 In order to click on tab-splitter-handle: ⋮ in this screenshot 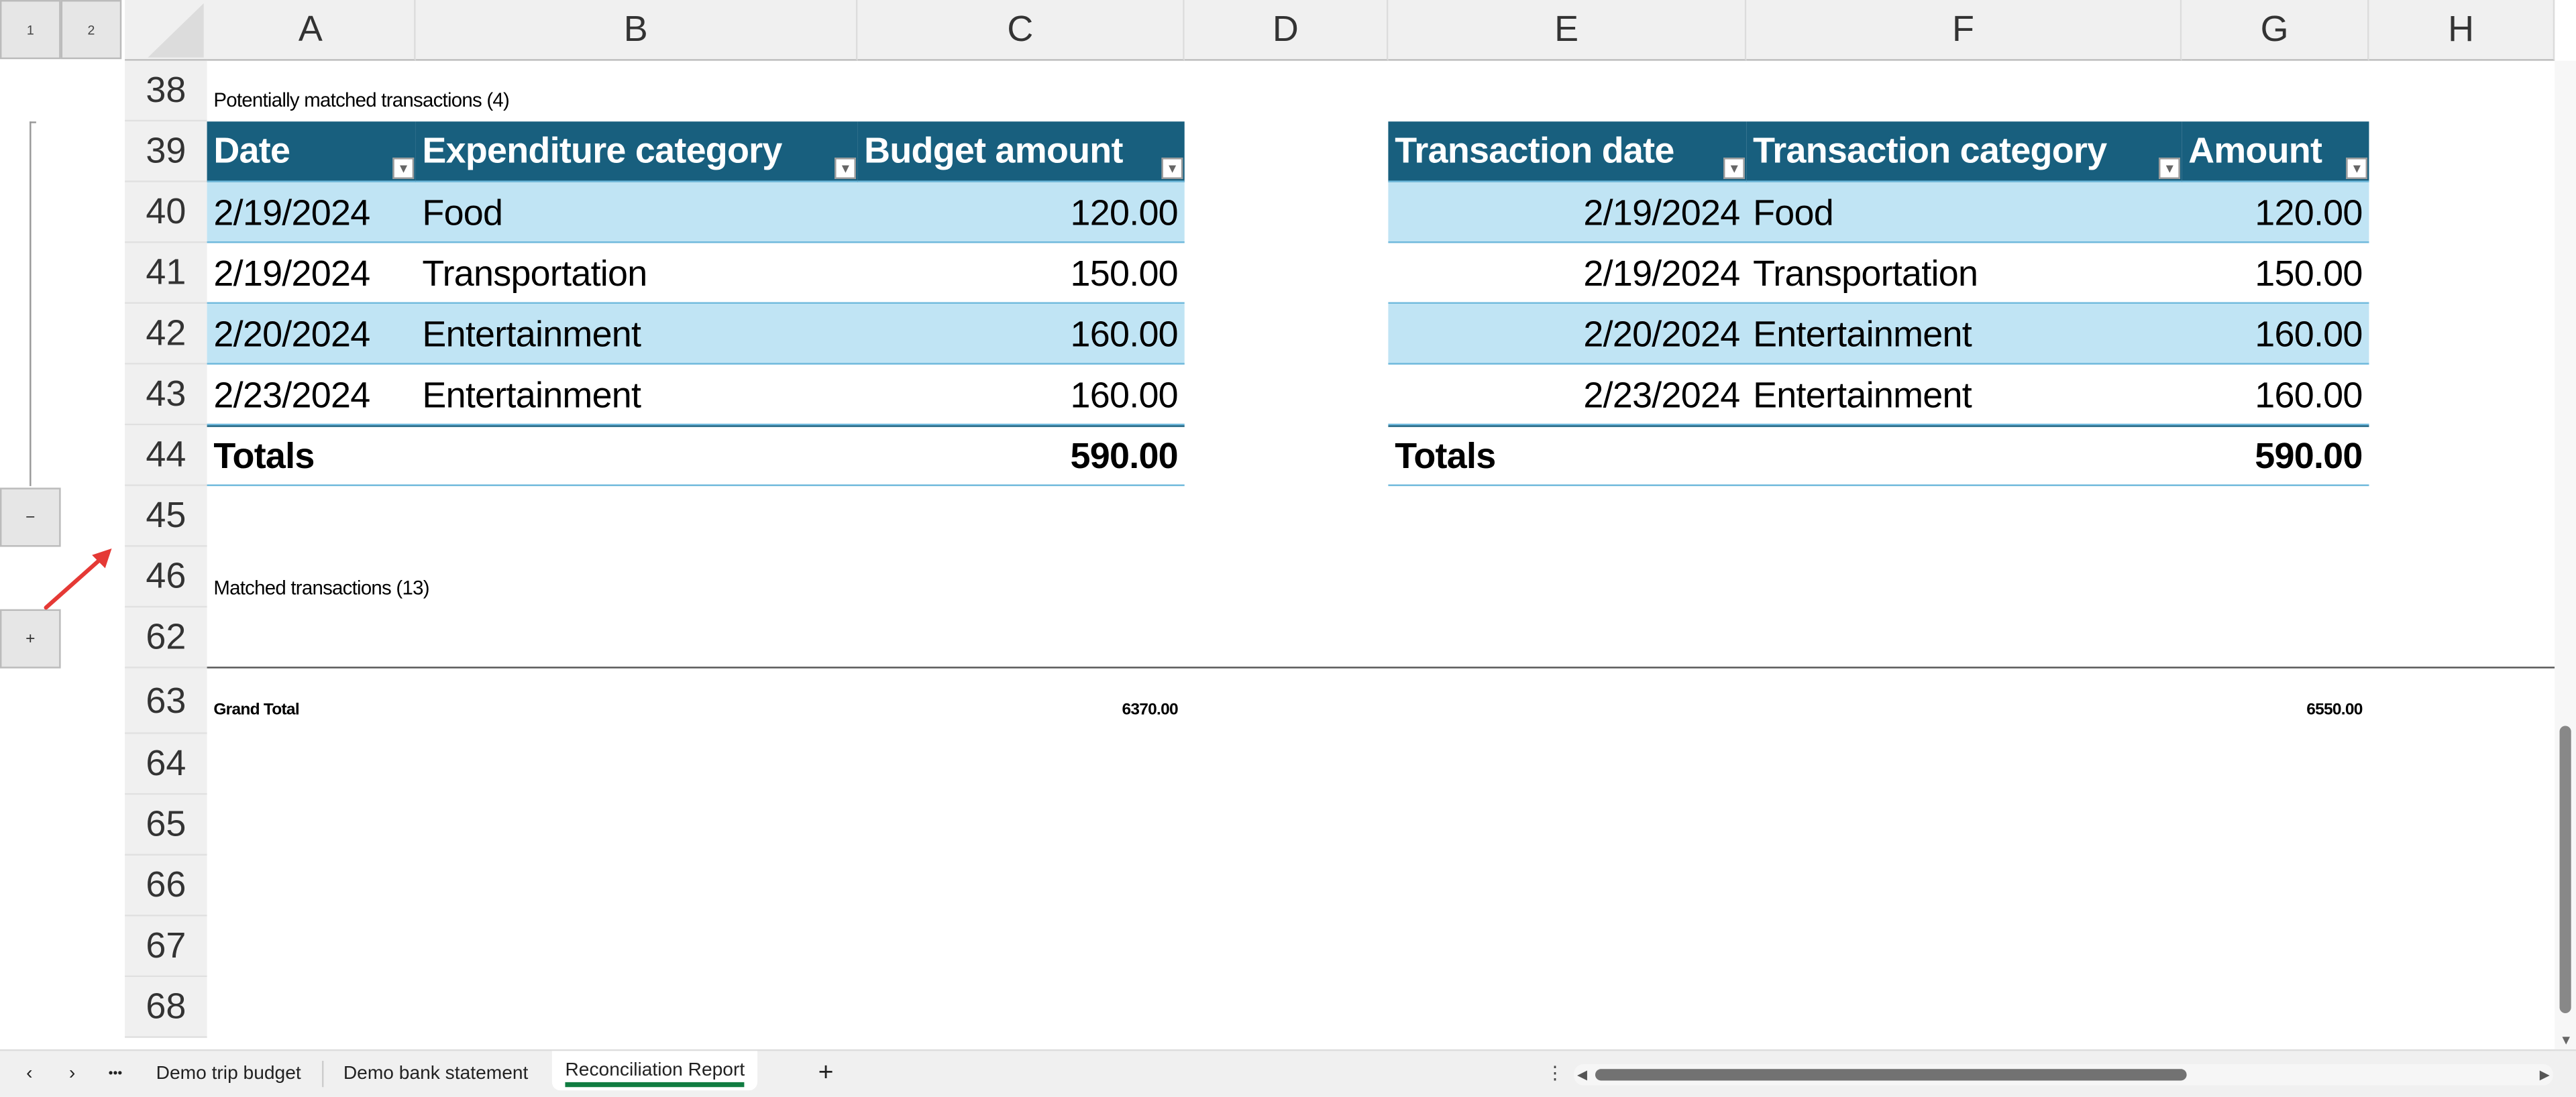, I will do `click(1555, 1074)`.